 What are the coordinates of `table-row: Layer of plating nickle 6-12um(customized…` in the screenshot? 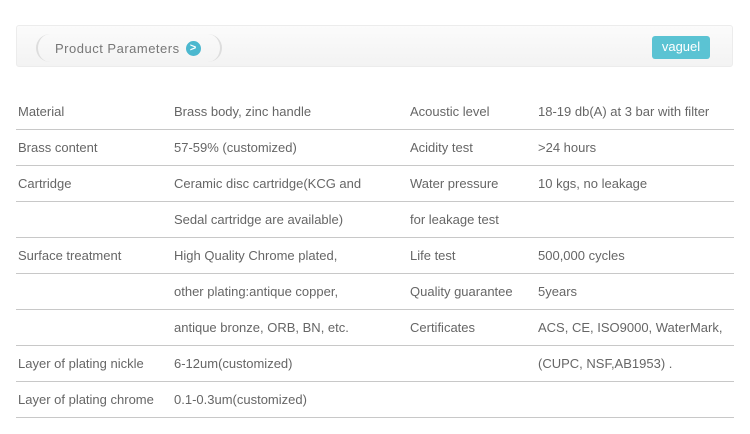 It's located at (375, 363).